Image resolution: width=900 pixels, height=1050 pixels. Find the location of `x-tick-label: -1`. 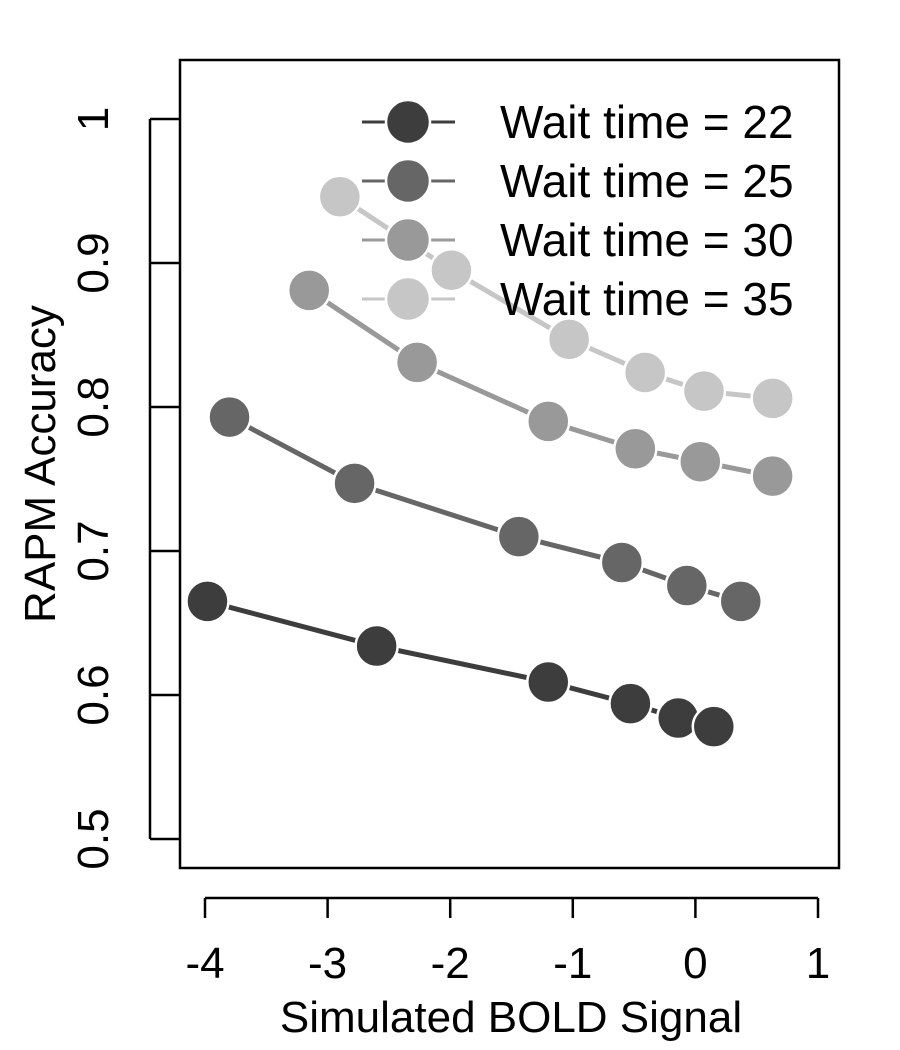

x-tick-label: -1 is located at coordinates (572, 963).